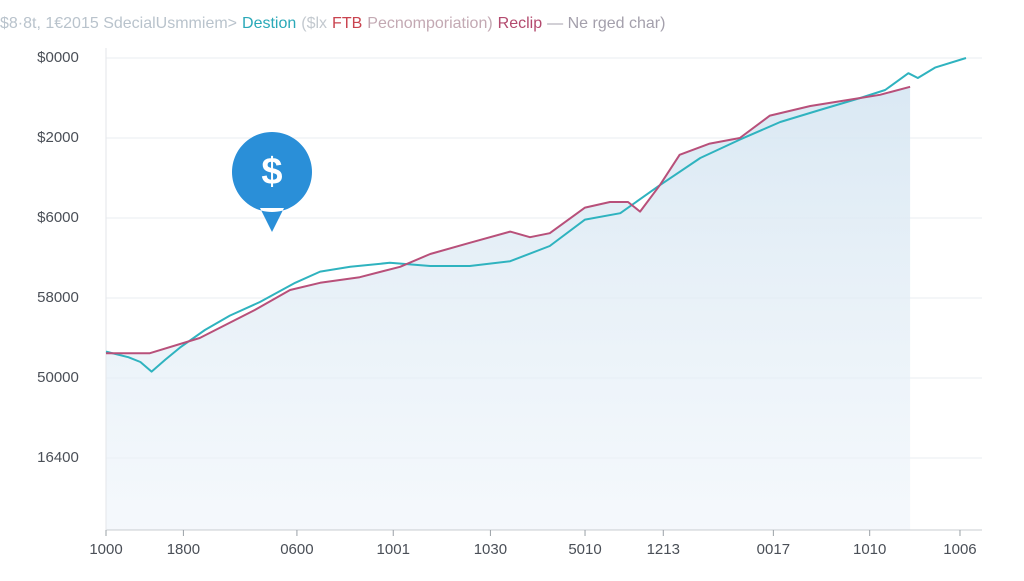 This screenshot has width=1024, height=581. I want to click on title-part: $8·8t, 1€2015 SdecialUsmmiem>, so click(118, 23).